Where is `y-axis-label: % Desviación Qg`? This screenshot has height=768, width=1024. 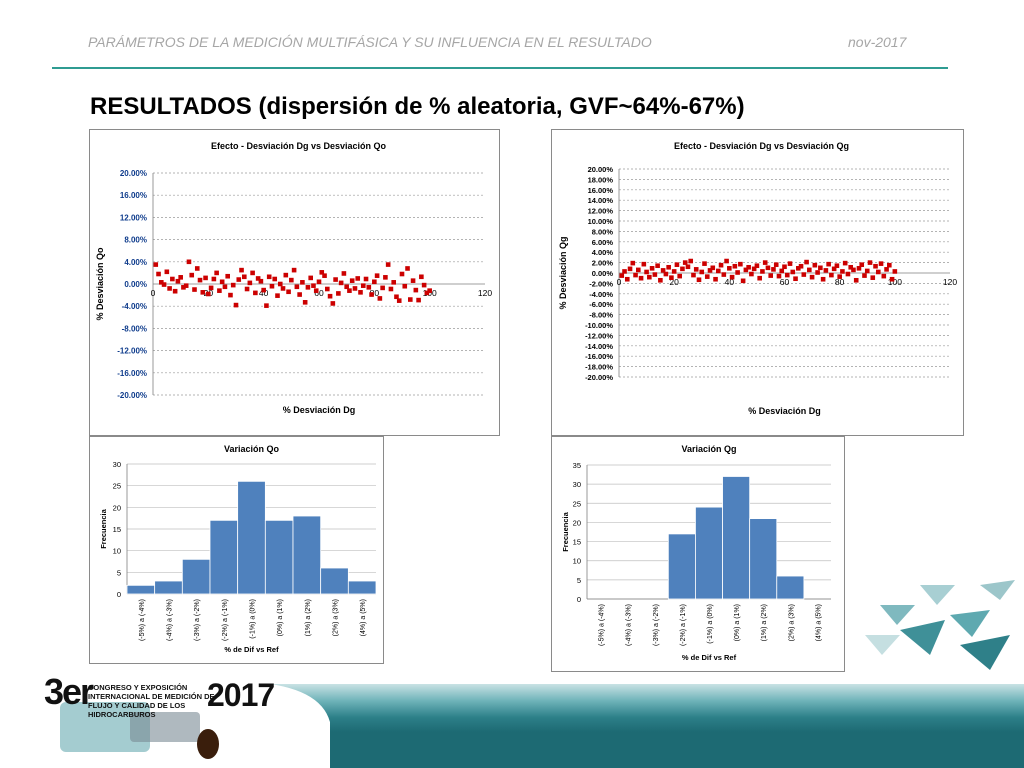
y-axis-label: % Desviación Qg is located at coordinates (563, 272).